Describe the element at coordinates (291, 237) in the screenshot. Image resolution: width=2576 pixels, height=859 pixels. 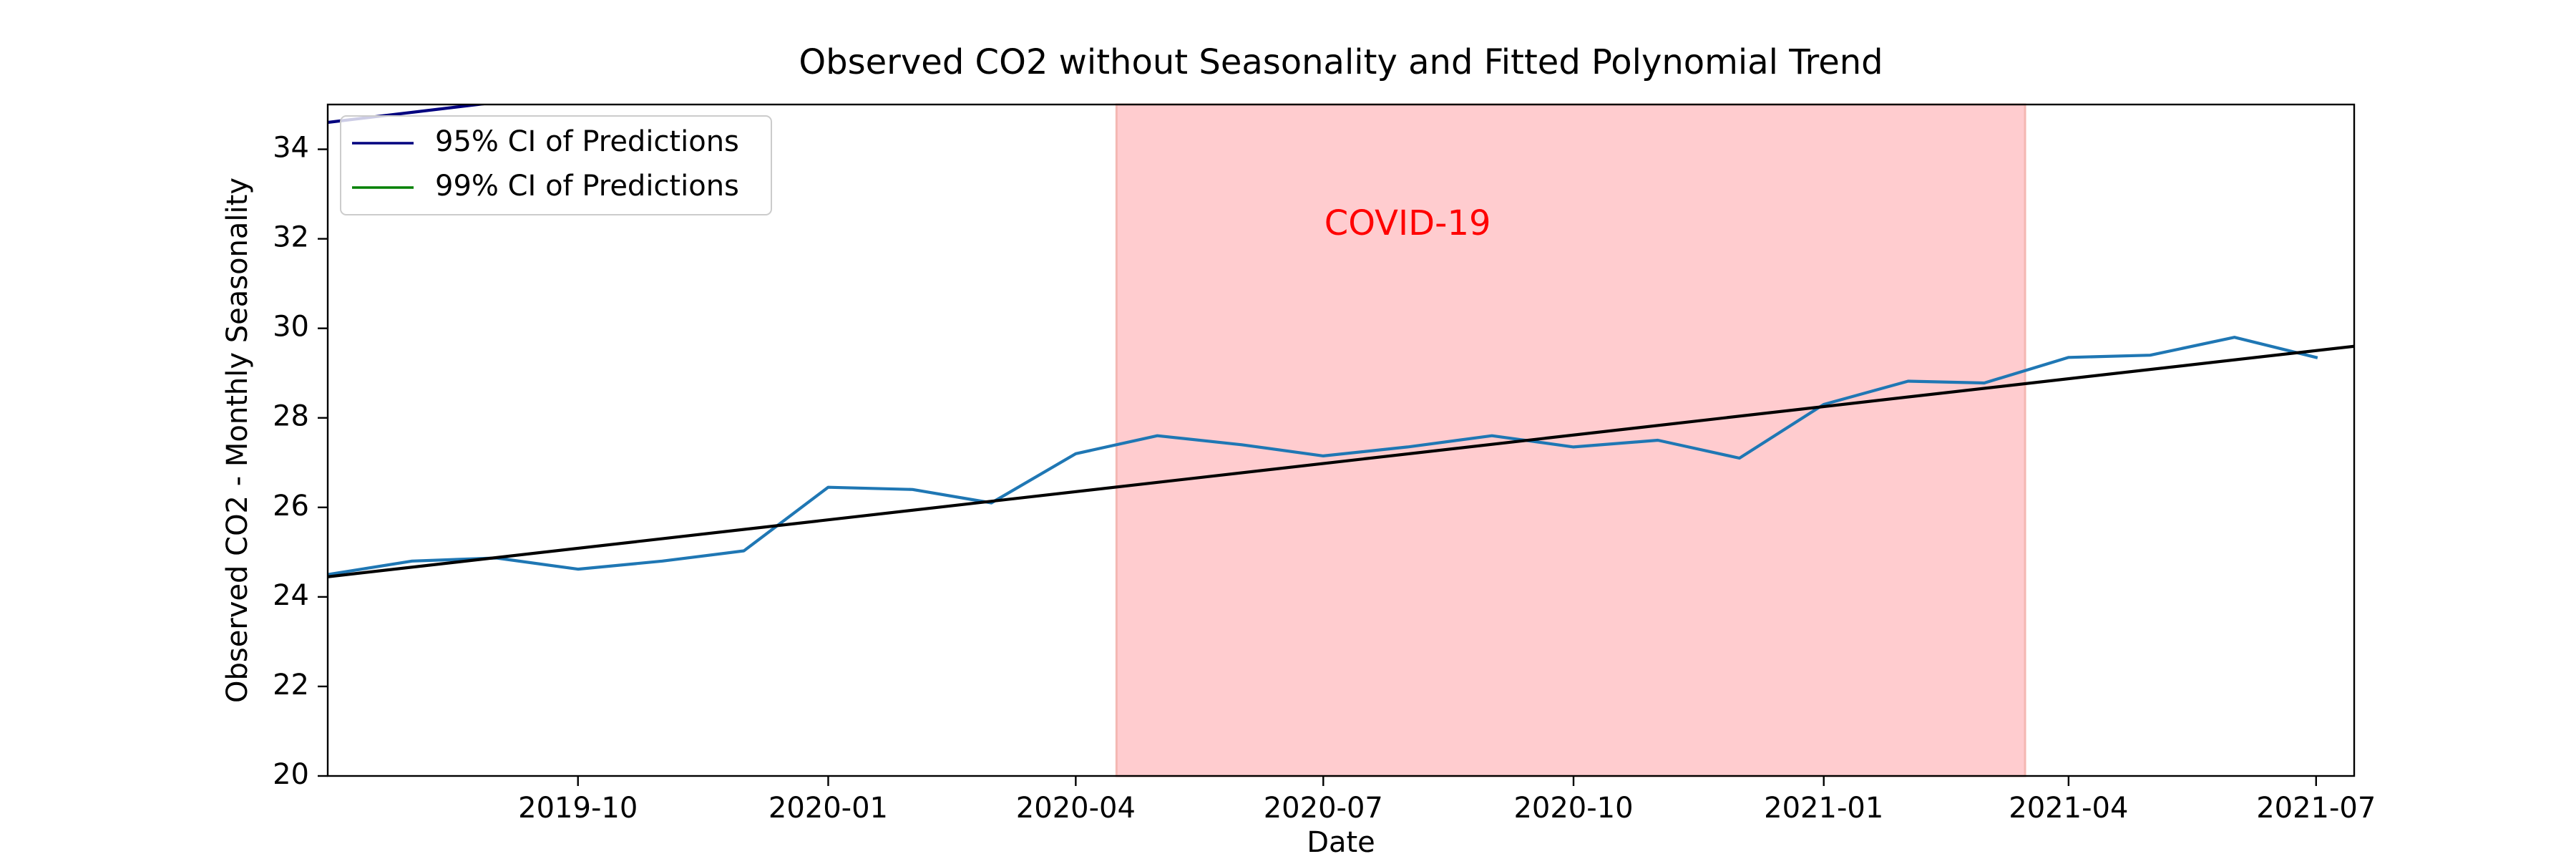
I see `y-tick-label: 32` at that location.